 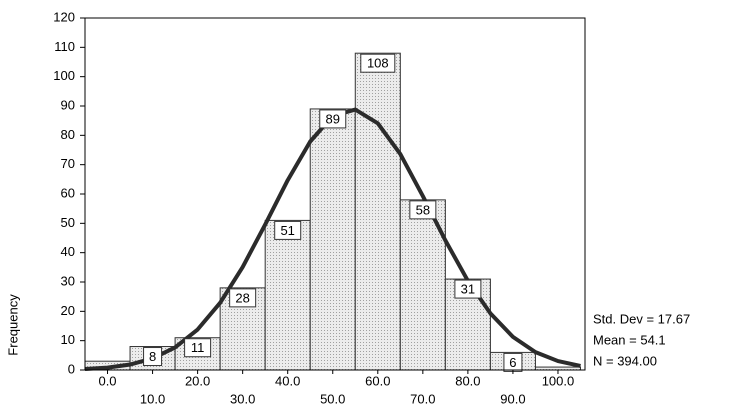 I want to click on x-tick-label: 60.0, so click(x=377, y=380).